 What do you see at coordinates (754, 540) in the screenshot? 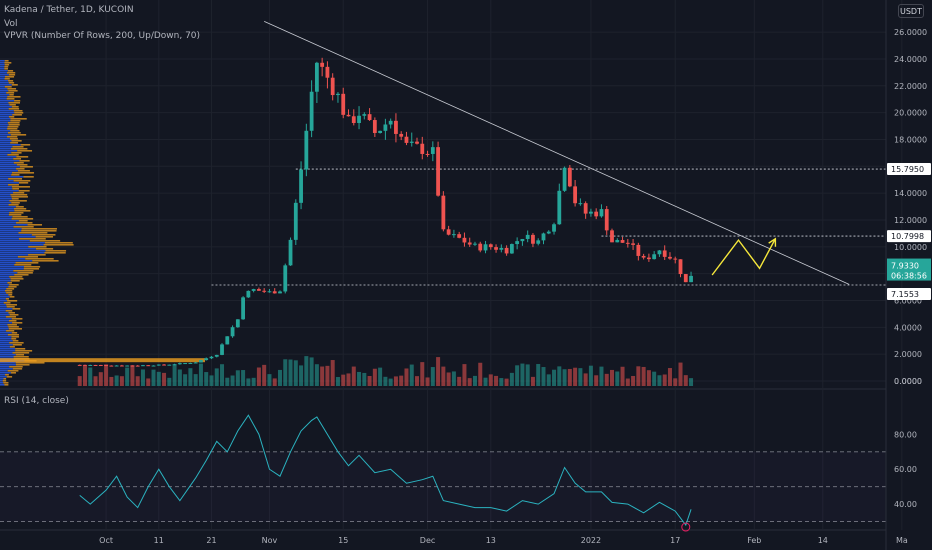
I see `date-tick-label: Feb` at bounding box center [754, 540].